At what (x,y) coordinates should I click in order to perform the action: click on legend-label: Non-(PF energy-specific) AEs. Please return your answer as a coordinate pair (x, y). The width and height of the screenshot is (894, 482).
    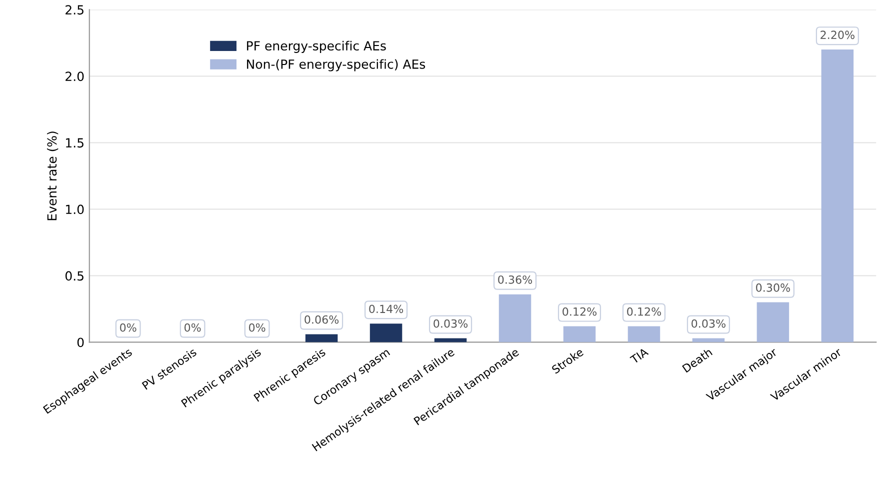
    Looking at the image, I should click on (336, 65).